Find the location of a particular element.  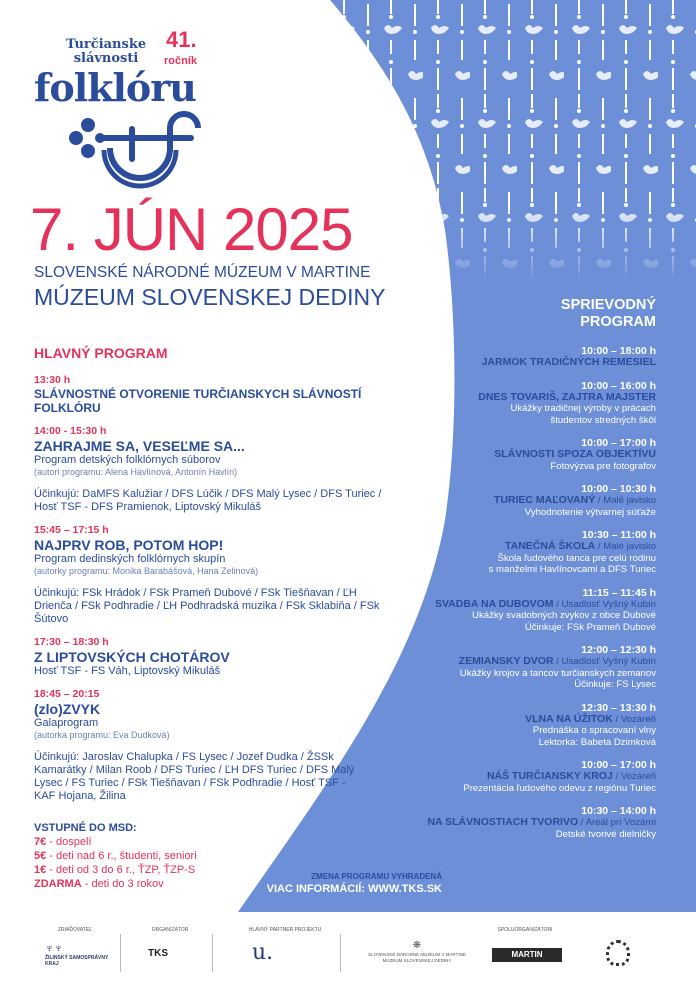

item-title: ZEMIANSKY DVOR / Usadlosť Vyšný Kubín is located at coordinates (531, 661).